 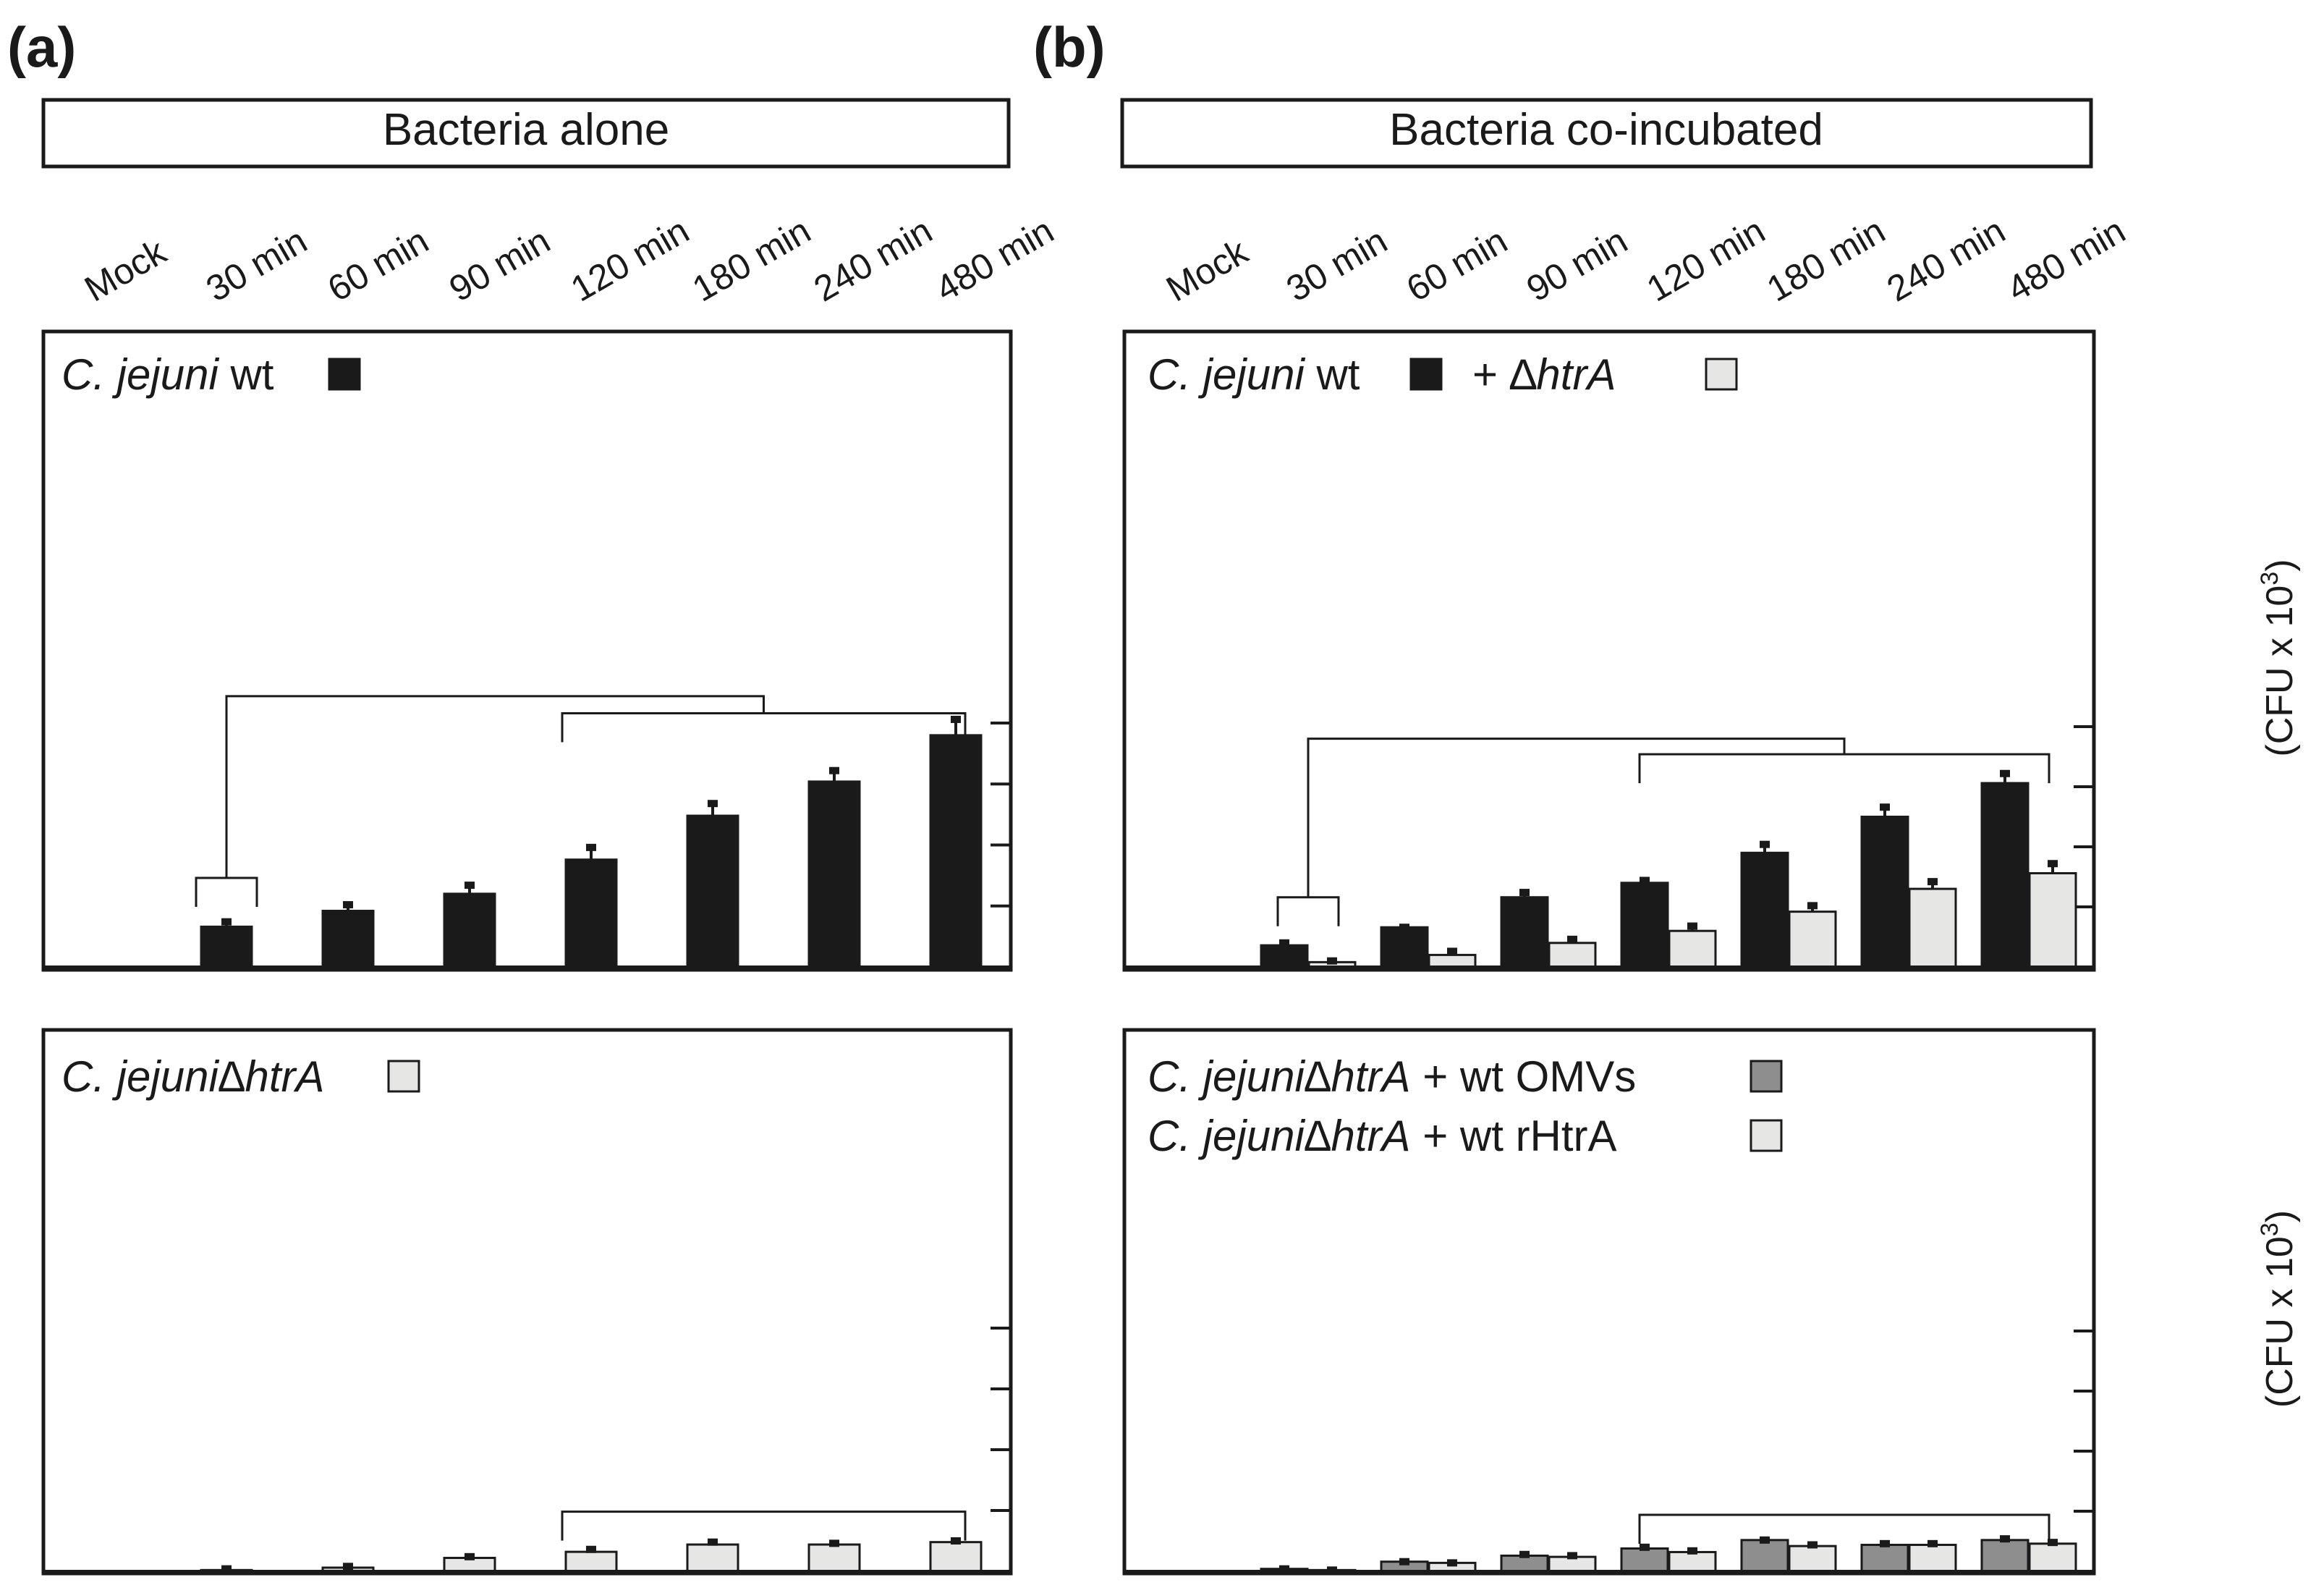 What do you see at coordinates (246, 374) in the screenshot?
I see `legend-suffix: wt` at bounding box center [246, 374].